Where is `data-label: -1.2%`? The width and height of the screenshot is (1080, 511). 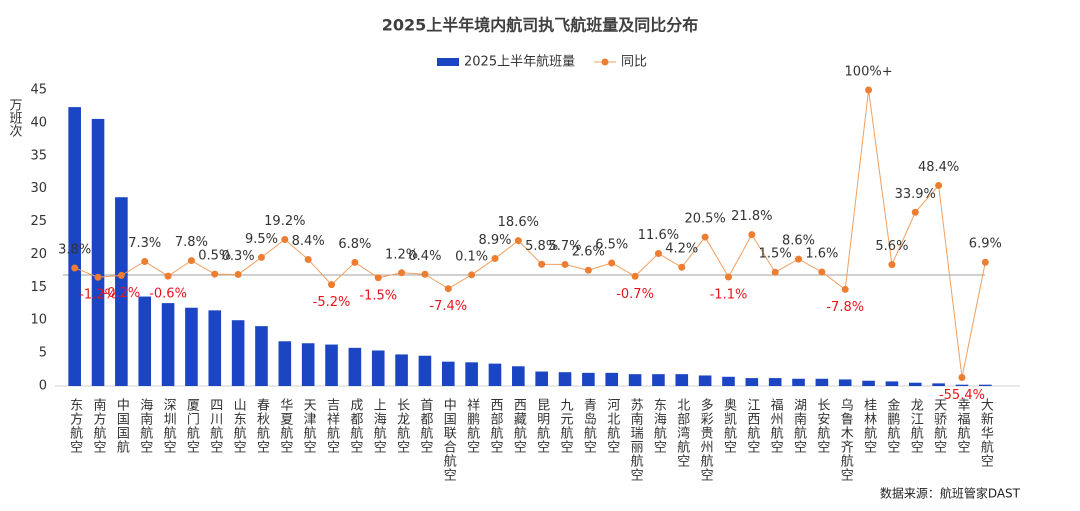
data-label: -1.2% is located at coordinates (98, 295).